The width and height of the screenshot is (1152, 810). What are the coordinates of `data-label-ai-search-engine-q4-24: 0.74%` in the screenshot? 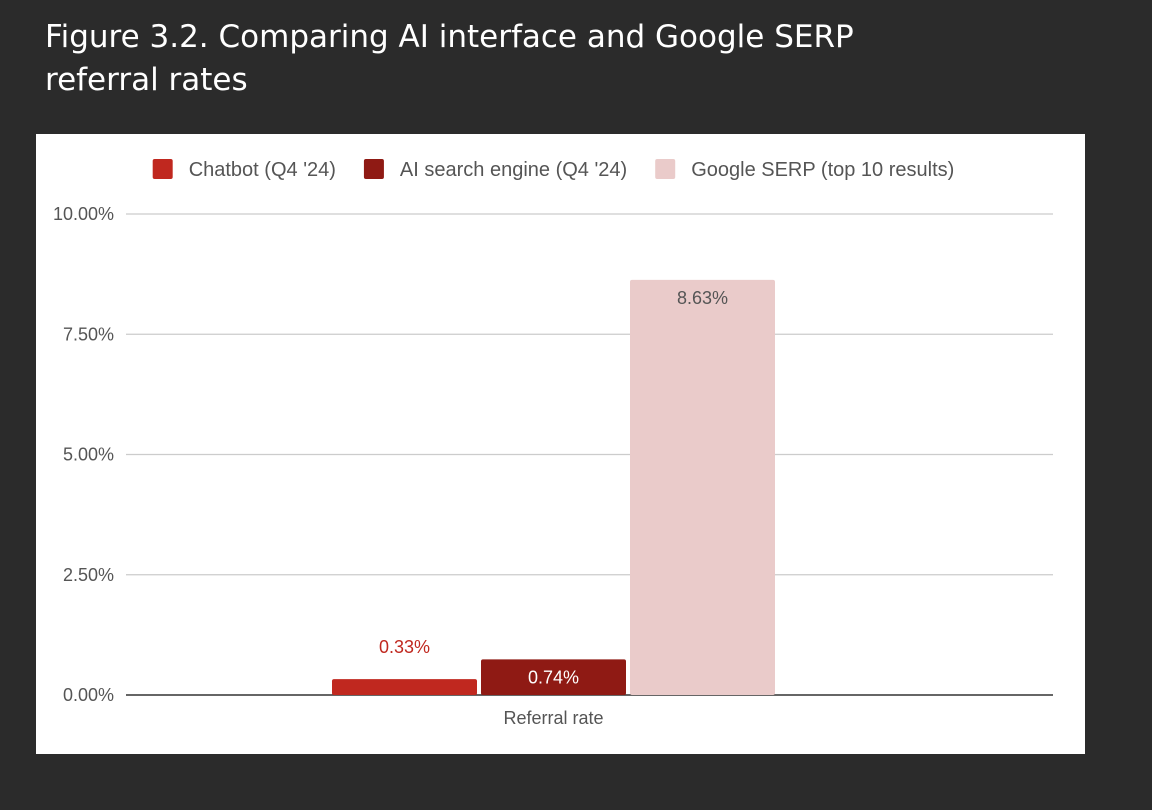 It's located at (553, 677).